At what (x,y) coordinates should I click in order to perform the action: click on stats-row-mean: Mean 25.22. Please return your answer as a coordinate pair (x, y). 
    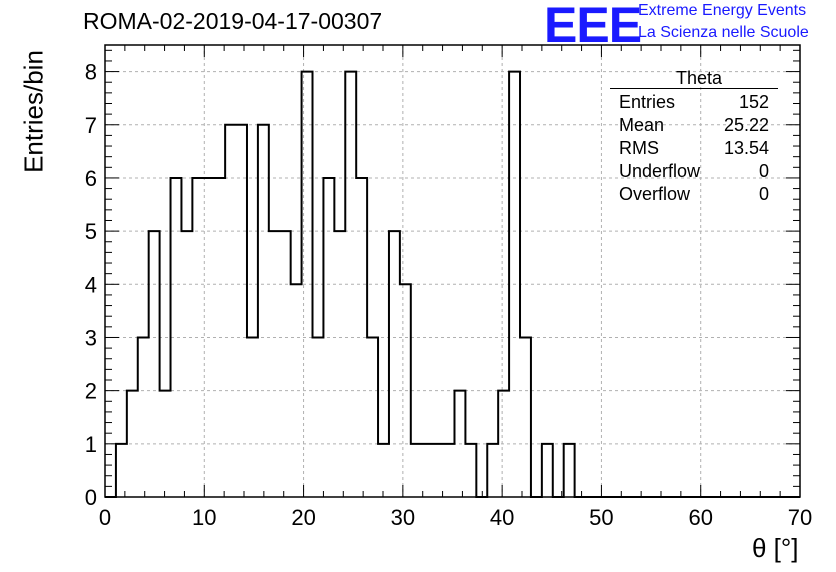
    Looking at the image, I should click on (694, 125).